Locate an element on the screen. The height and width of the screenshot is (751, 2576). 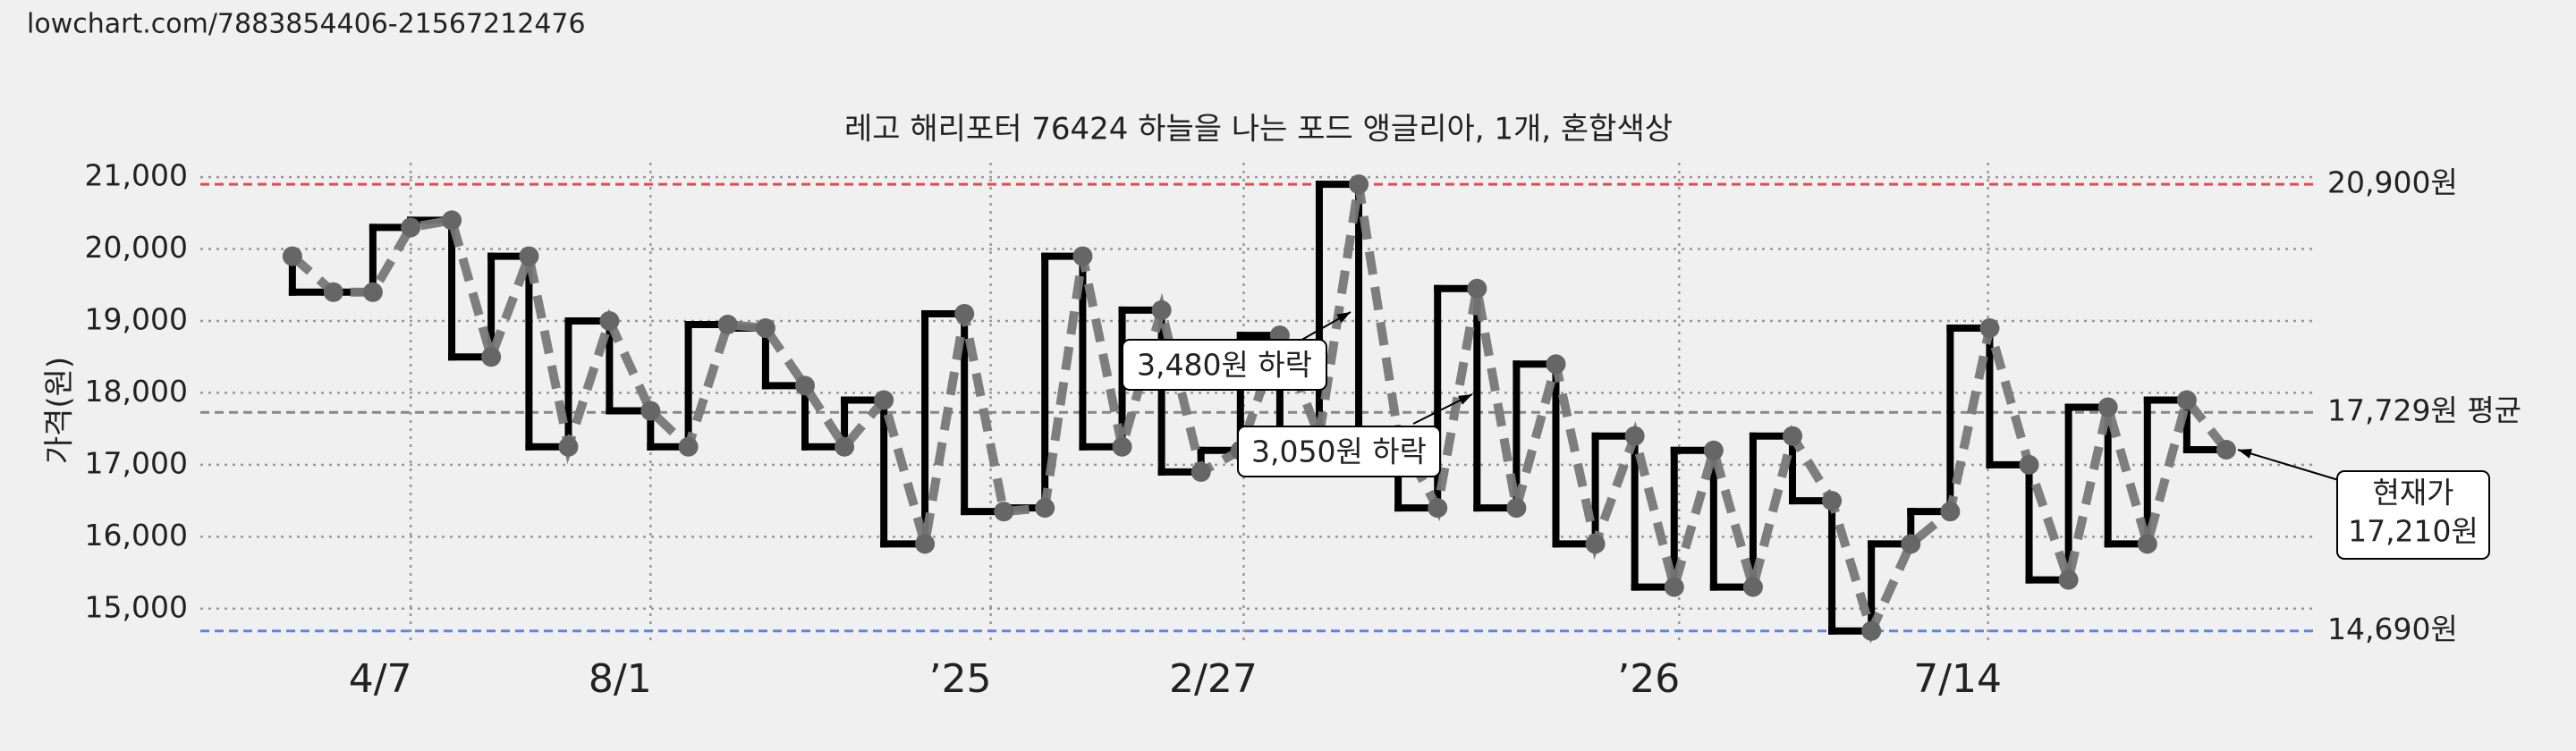
reference-label: 20,900원 is located at coordinates (2392, 183).